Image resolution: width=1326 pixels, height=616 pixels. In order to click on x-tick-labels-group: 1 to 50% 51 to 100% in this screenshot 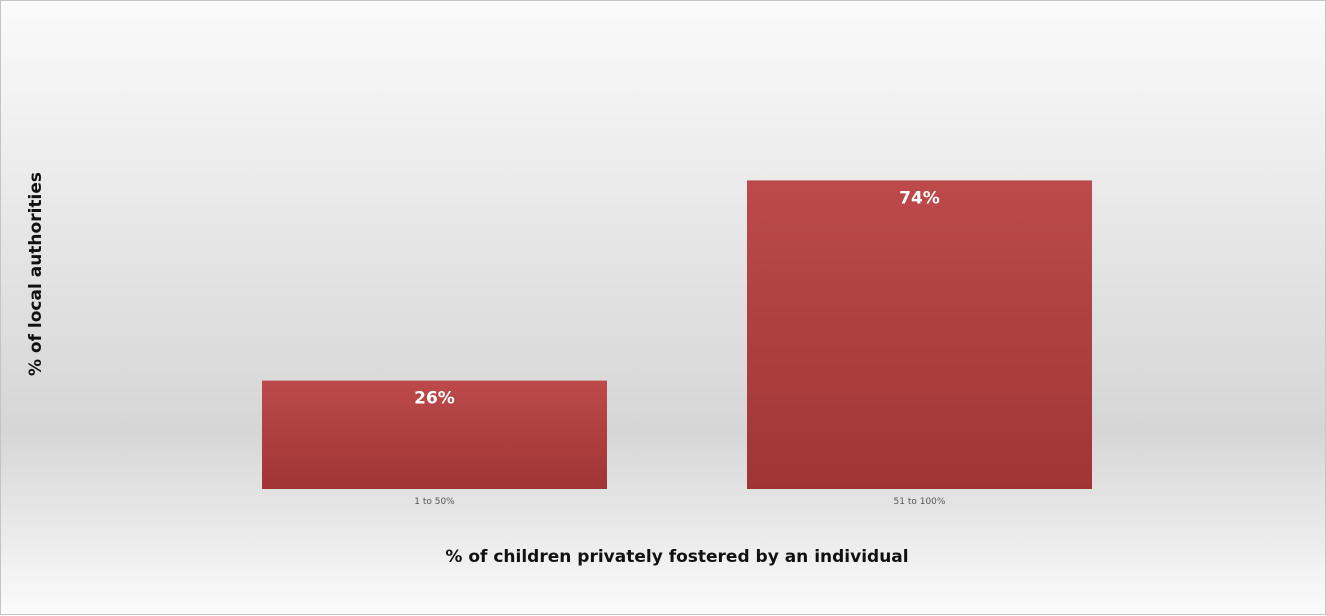, I will do `click(680, 502)`.